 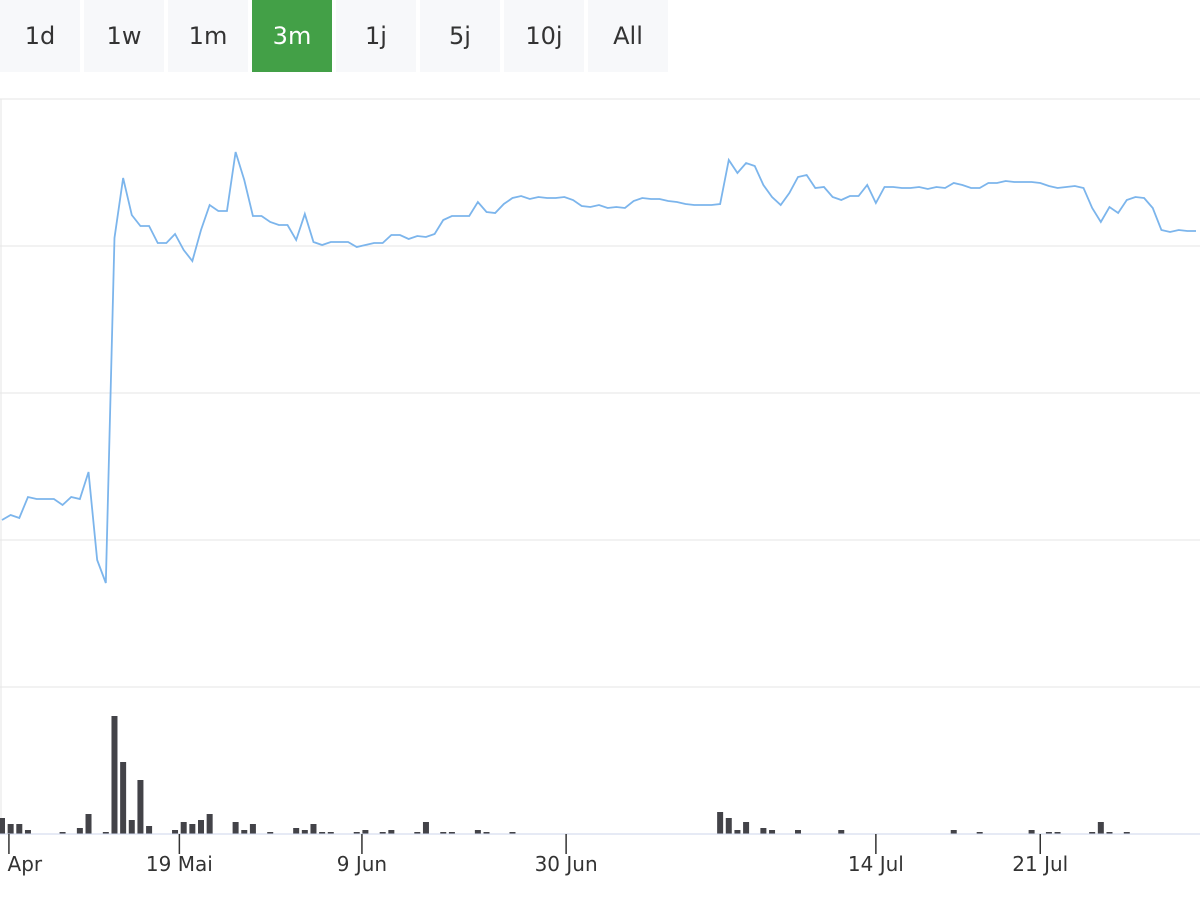 I want to click on range-button: All, so click(x=628, y=36).